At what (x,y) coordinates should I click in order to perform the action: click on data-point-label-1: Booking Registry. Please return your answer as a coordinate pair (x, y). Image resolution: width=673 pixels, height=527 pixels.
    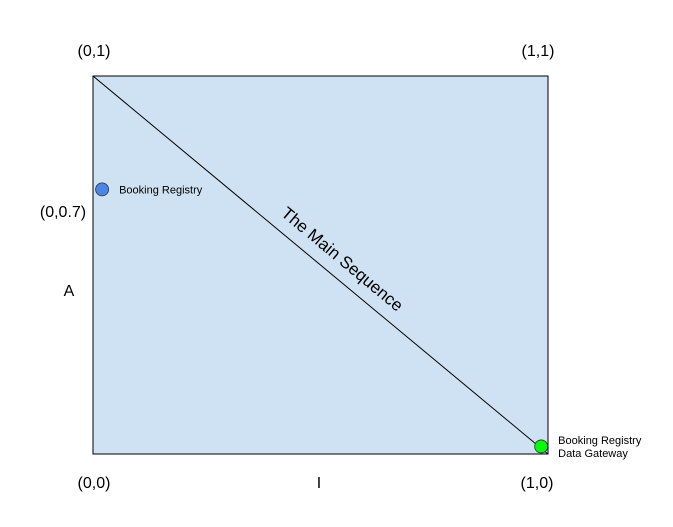
    Looking at the image, I should click on (161, 190).